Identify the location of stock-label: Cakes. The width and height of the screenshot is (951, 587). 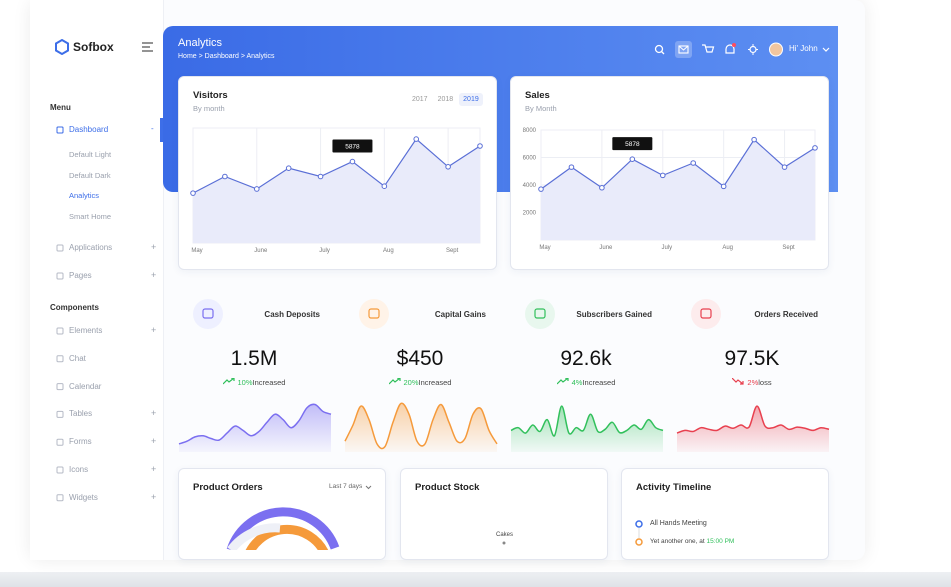
(505, 535).